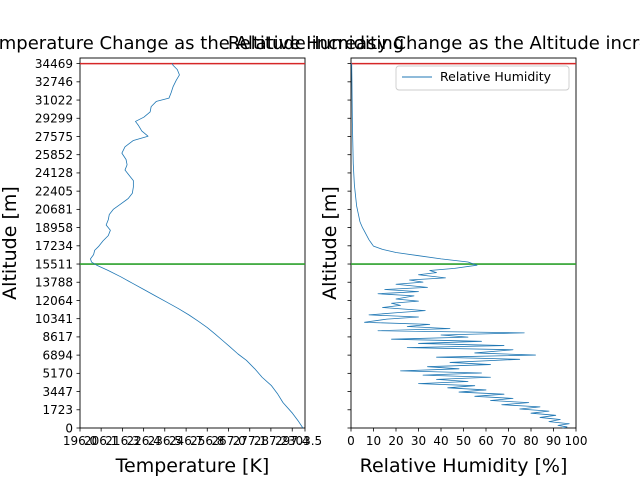 The width and height of the screenshot is (640, 480). What do you see at coordinates (80, 441) in the screenshot?
I see `temperature-x-tick-label: 196.0` at bounding box center [80, 441].